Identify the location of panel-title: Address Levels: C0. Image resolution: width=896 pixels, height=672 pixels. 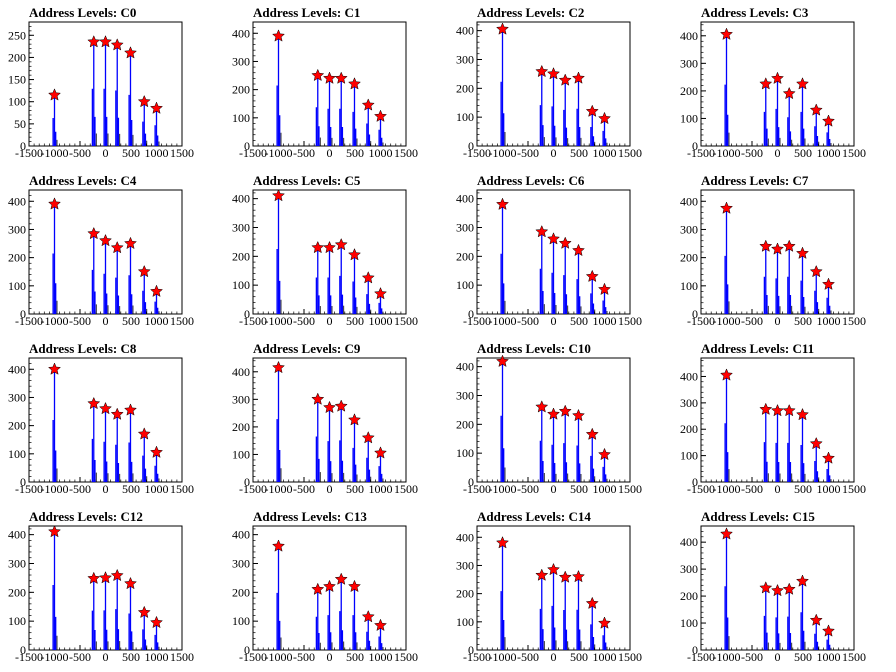
(82, 12).